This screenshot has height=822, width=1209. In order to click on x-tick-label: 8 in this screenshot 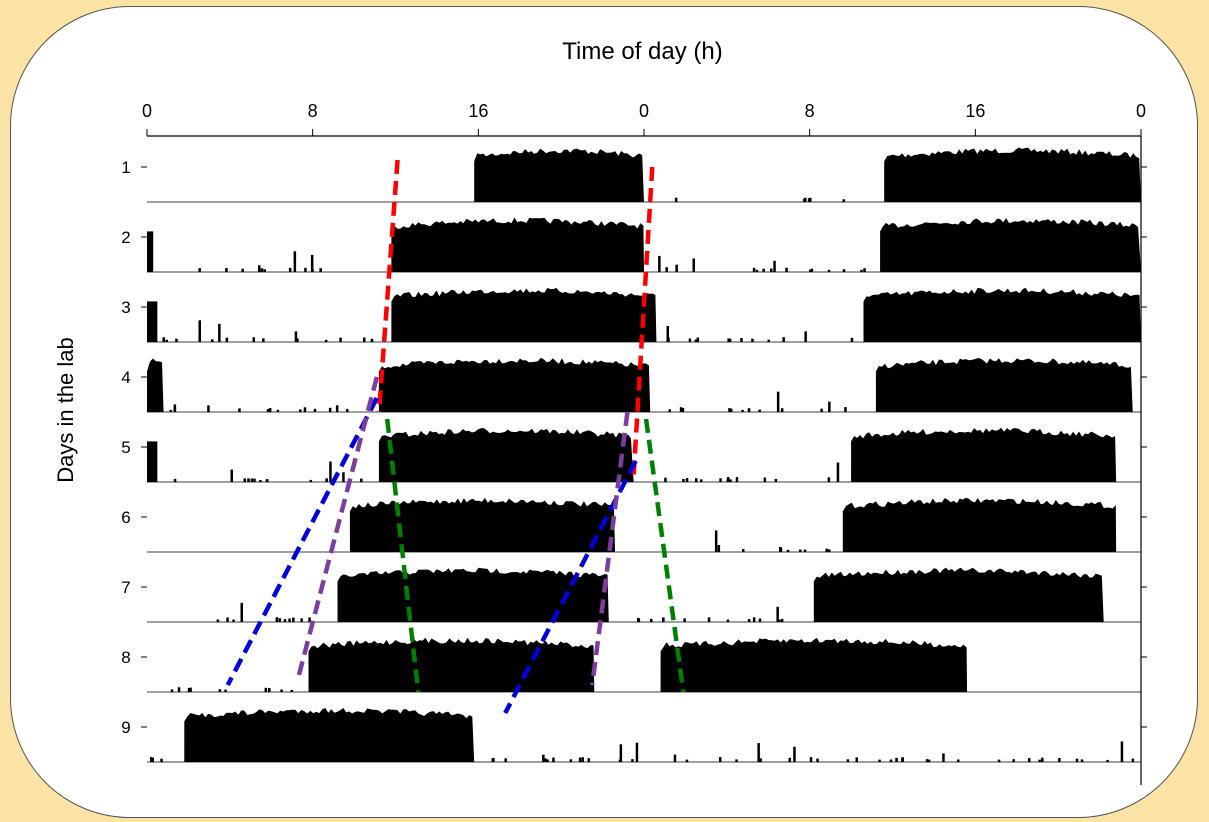, I will do `click(810, 111)`.